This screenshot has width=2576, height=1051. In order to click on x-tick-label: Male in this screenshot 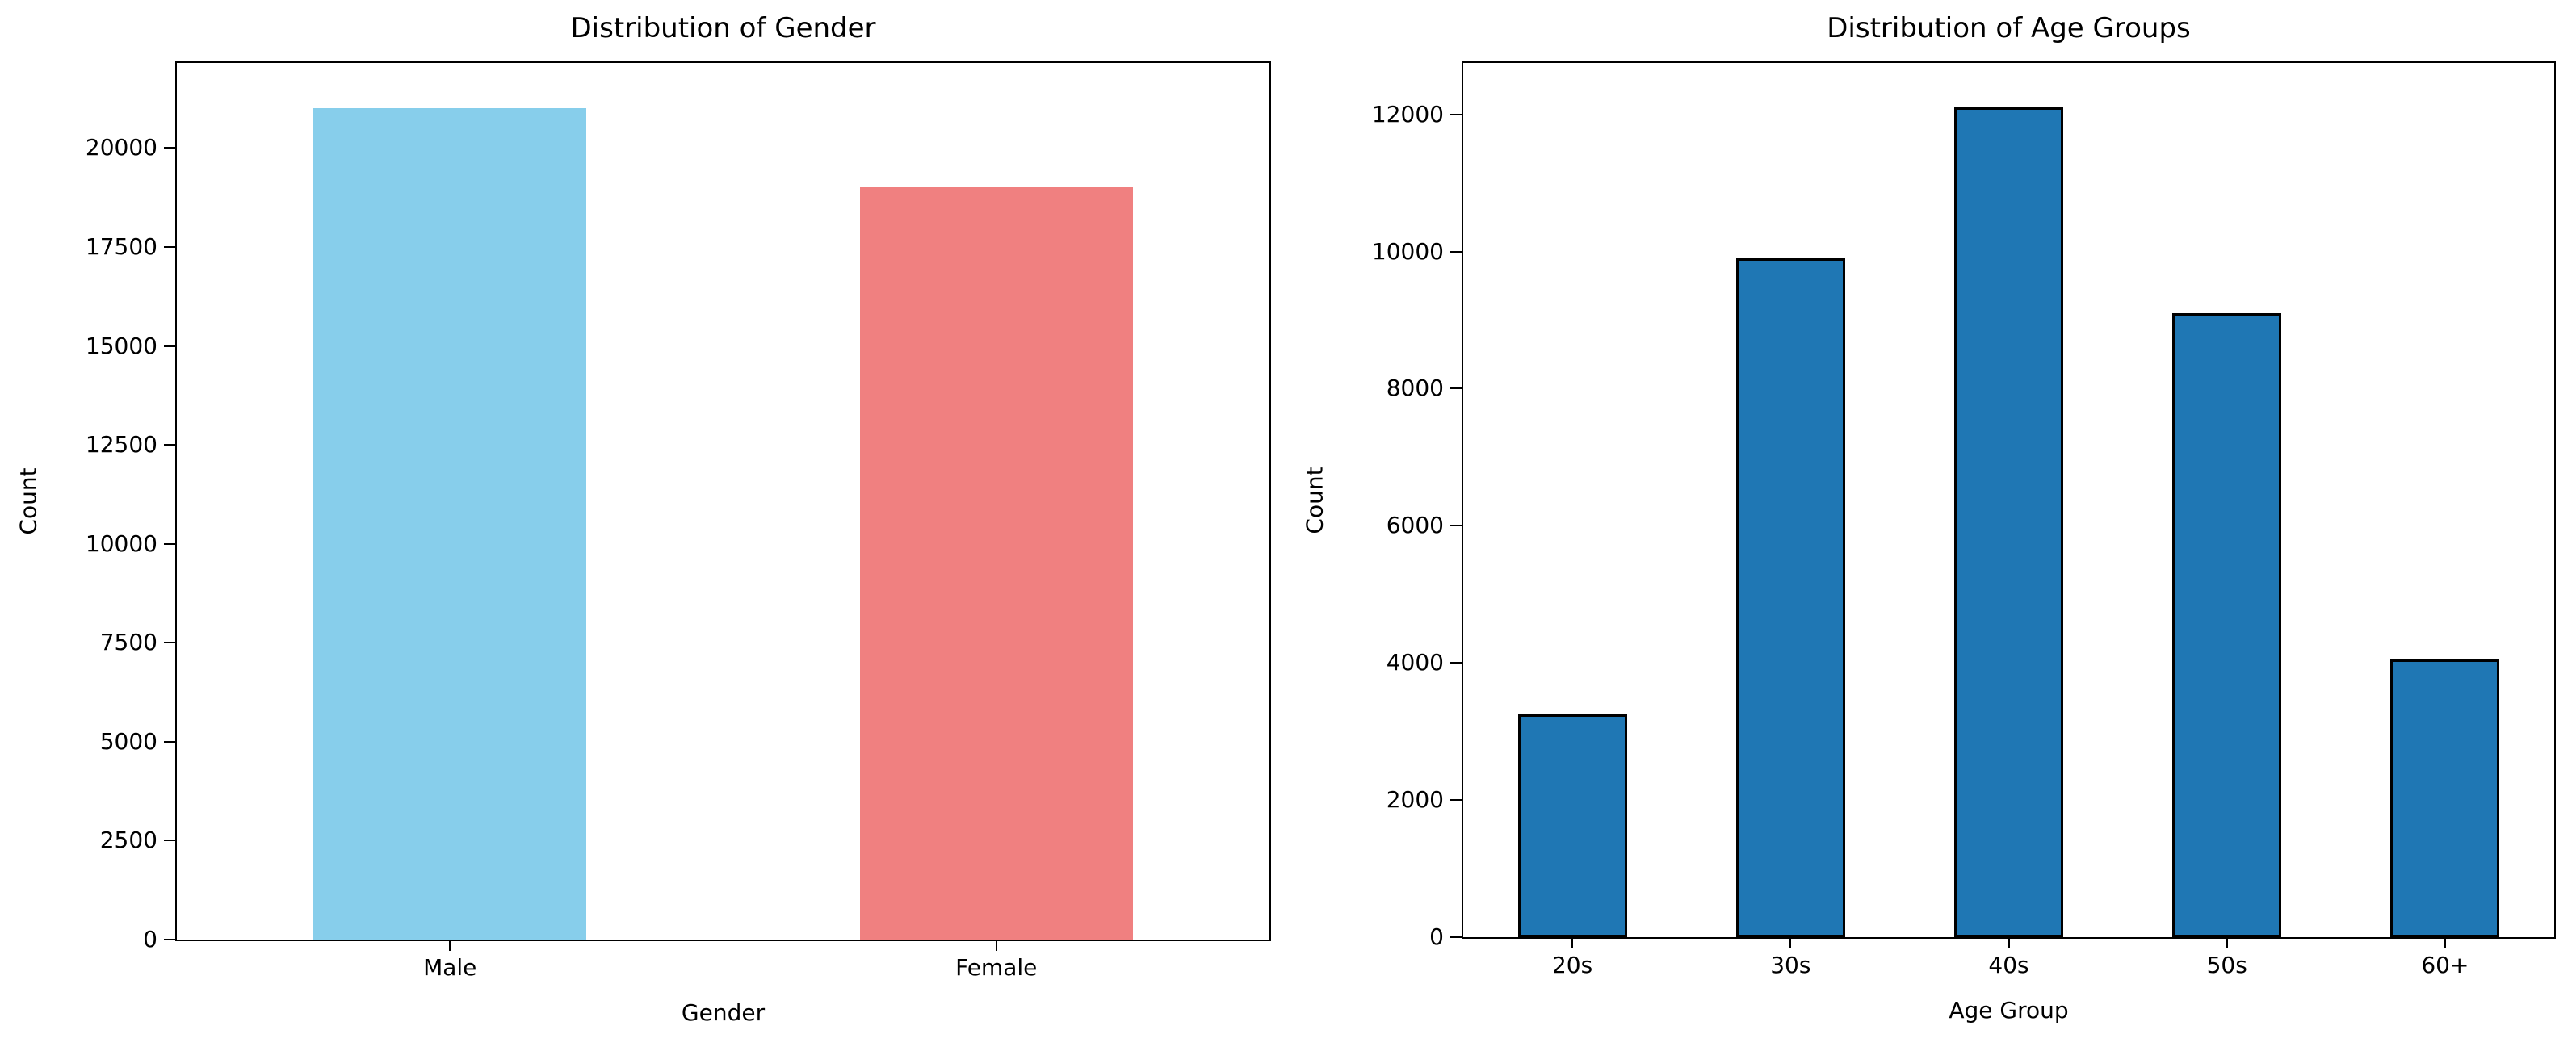, I will do `click(450, 967)`.